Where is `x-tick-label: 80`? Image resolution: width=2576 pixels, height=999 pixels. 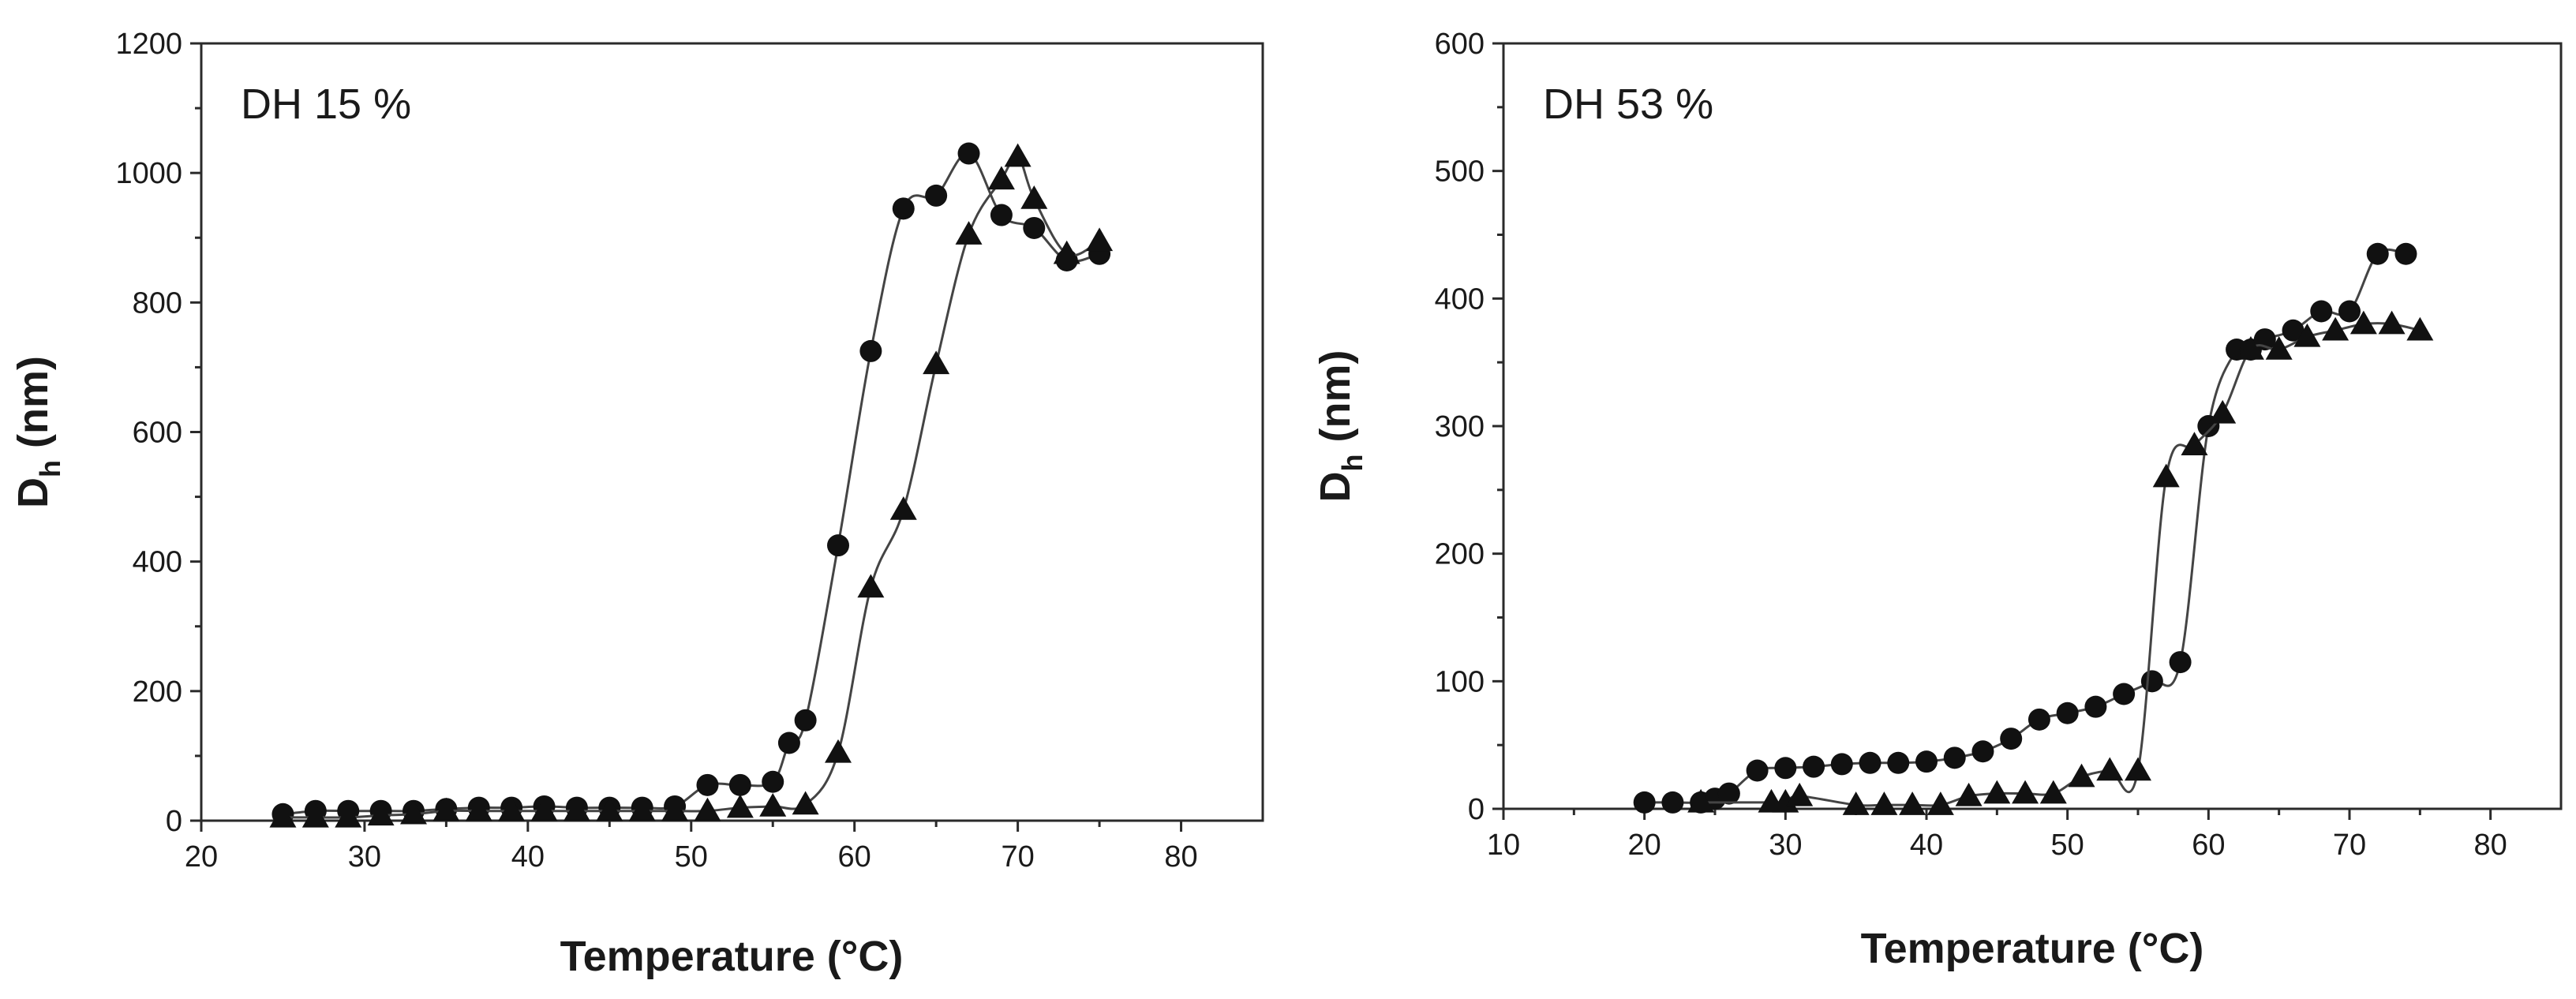 x-tick-label: 80 is located at coordinates (2490, 846).